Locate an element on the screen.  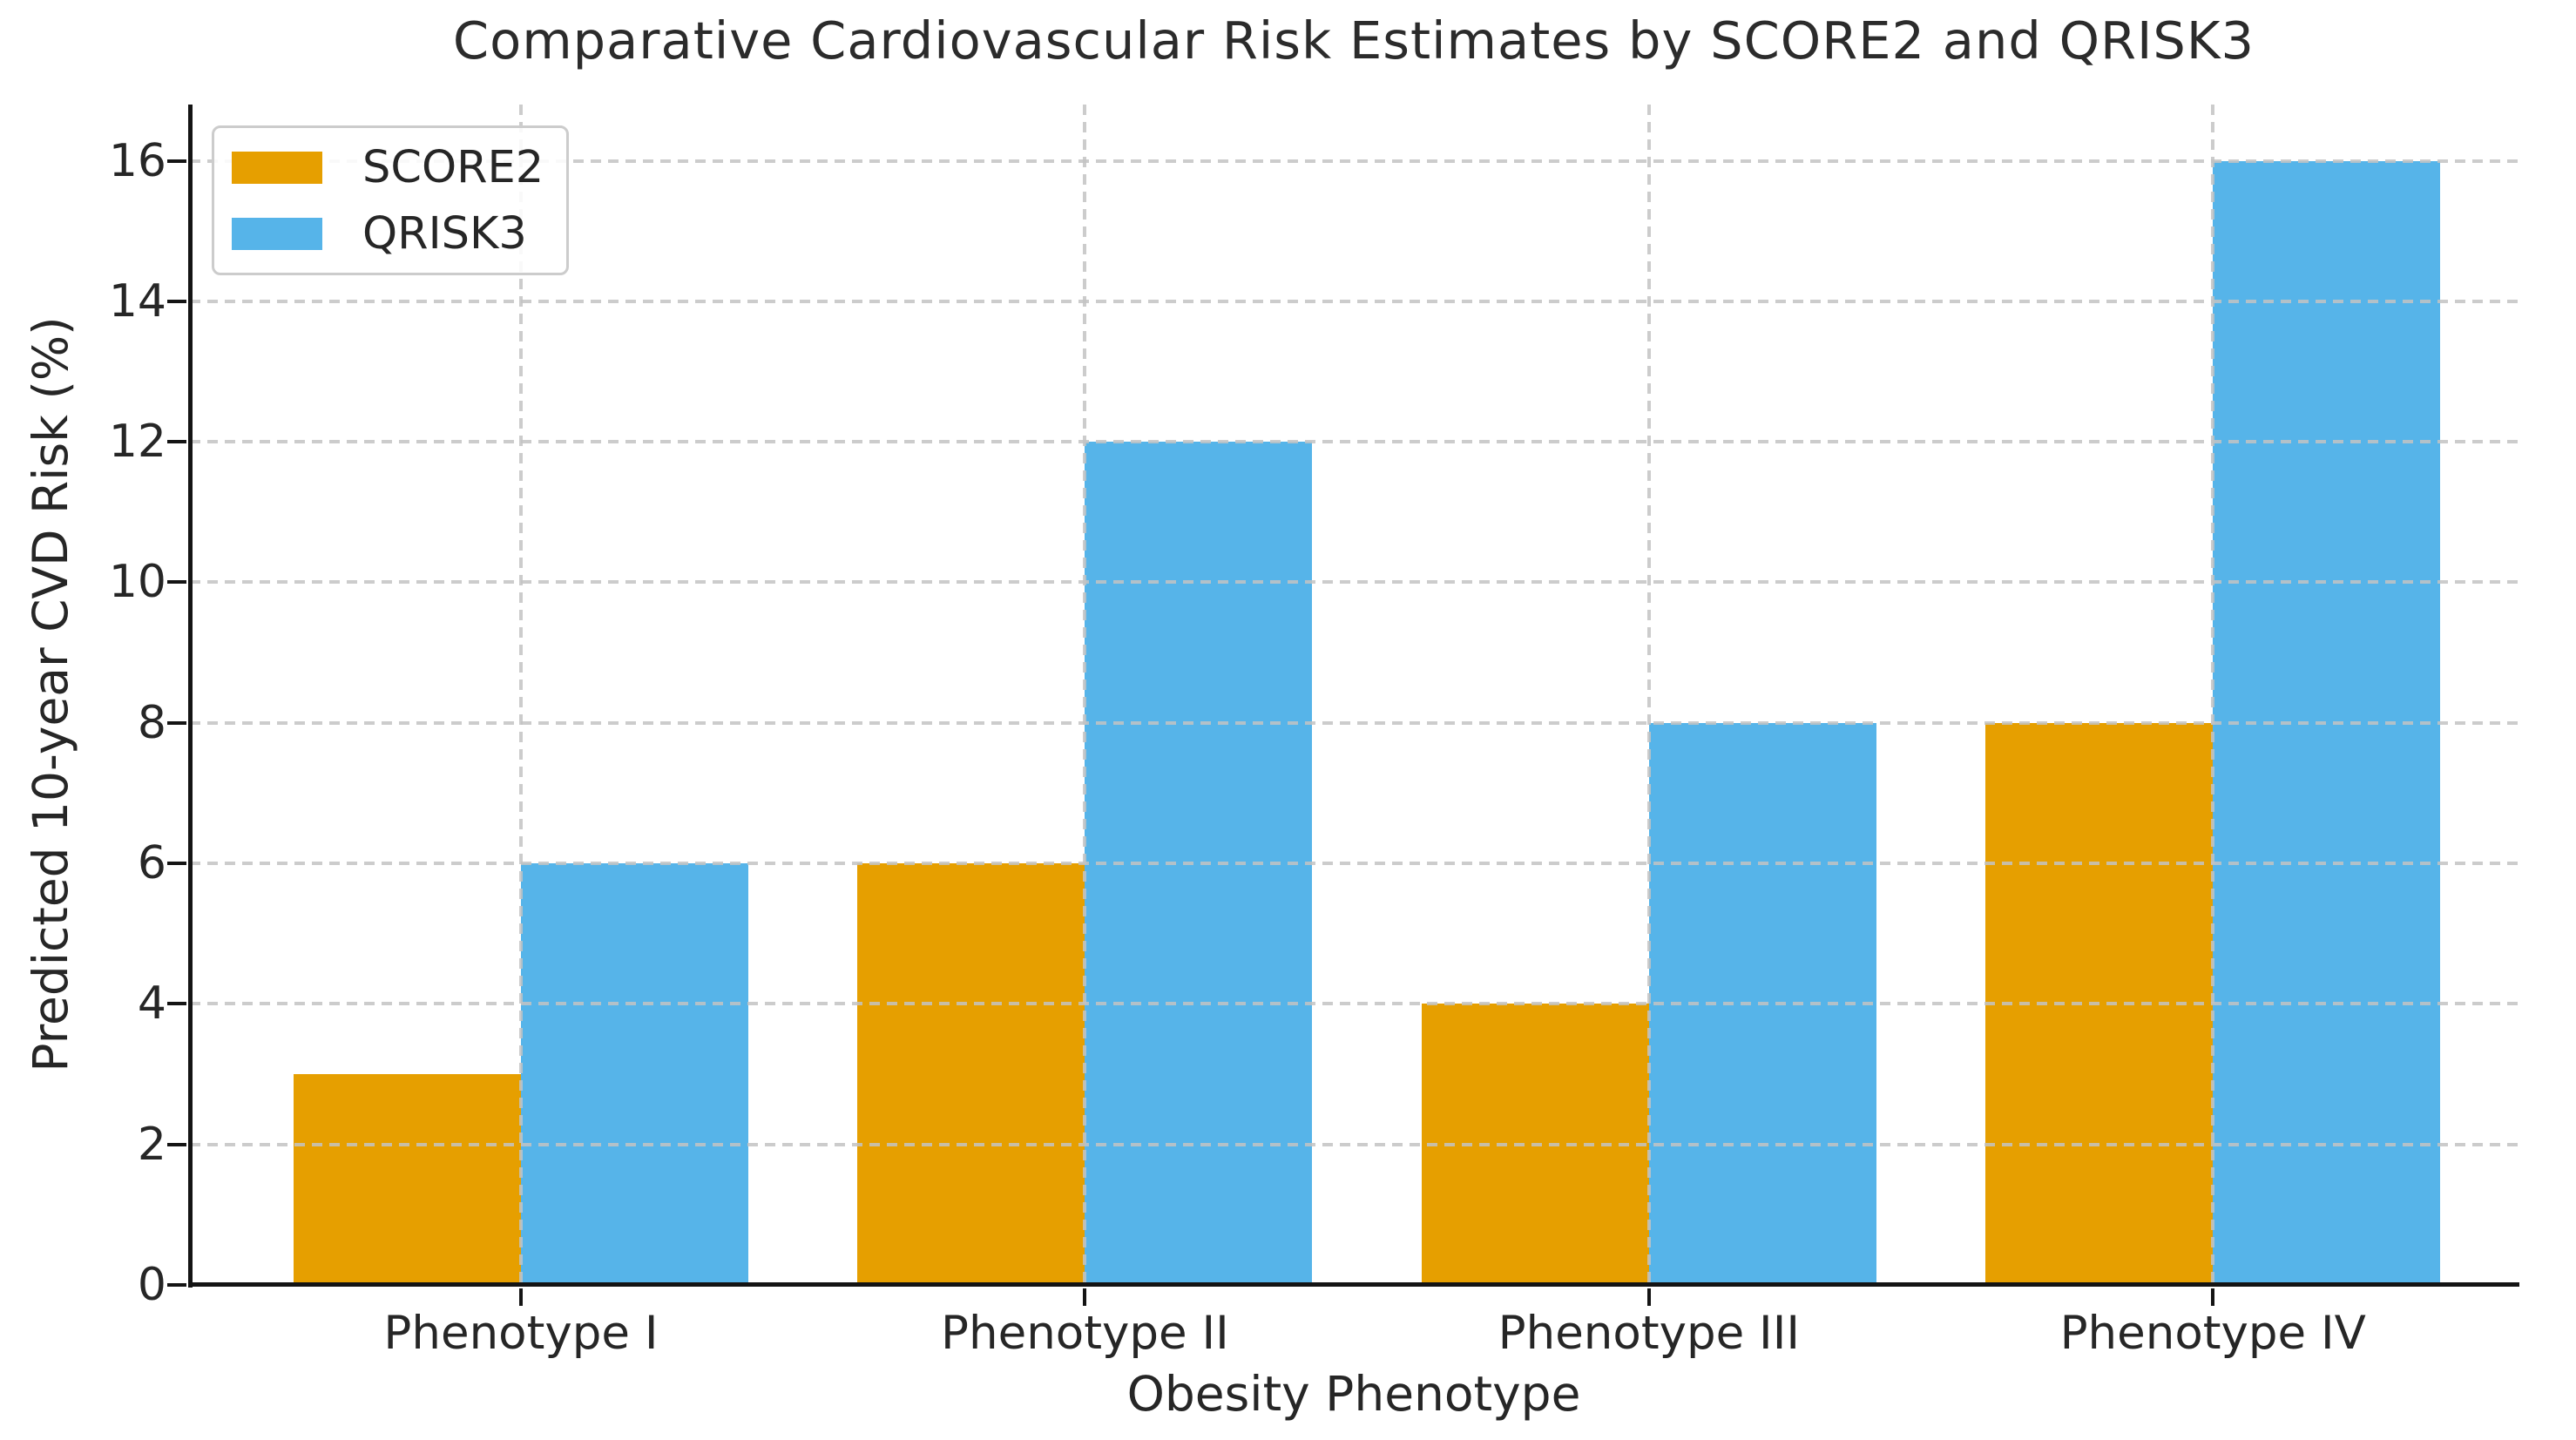
y-tick-label-12: 12 is located at coordinates (137, 442).